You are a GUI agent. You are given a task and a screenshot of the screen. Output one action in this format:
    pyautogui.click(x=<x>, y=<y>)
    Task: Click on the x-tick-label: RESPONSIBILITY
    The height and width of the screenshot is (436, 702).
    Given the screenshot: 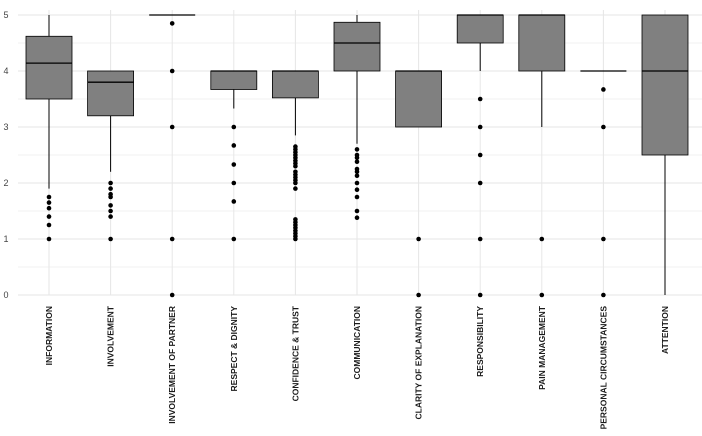 What is the action you would take?
    pyautogui.click(x=480, y=341)
    